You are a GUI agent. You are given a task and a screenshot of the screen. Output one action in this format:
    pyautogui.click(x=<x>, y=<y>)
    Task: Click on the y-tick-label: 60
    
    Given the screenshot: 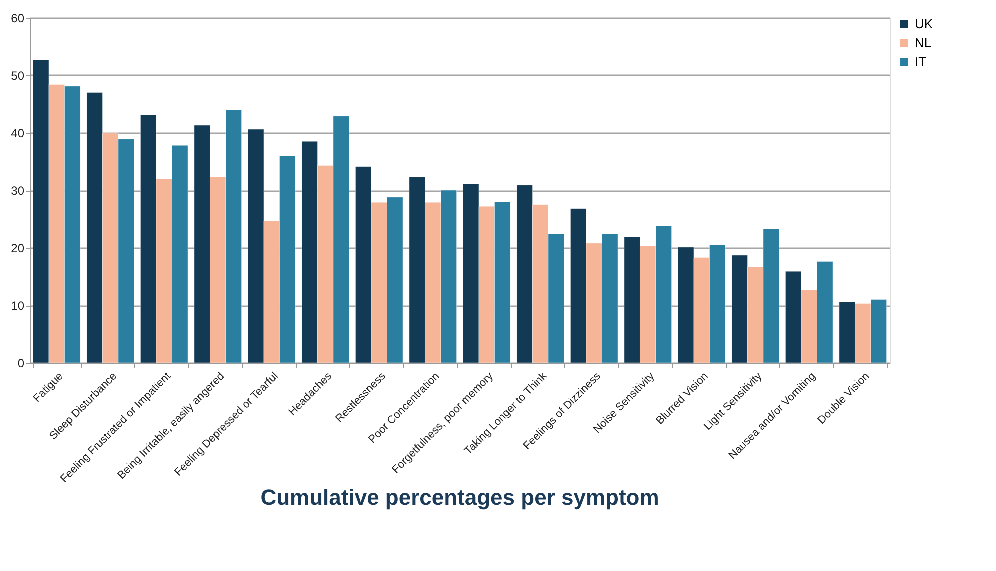 What is the action you would take?
    pyautogui.click(x=18, y=19)
    